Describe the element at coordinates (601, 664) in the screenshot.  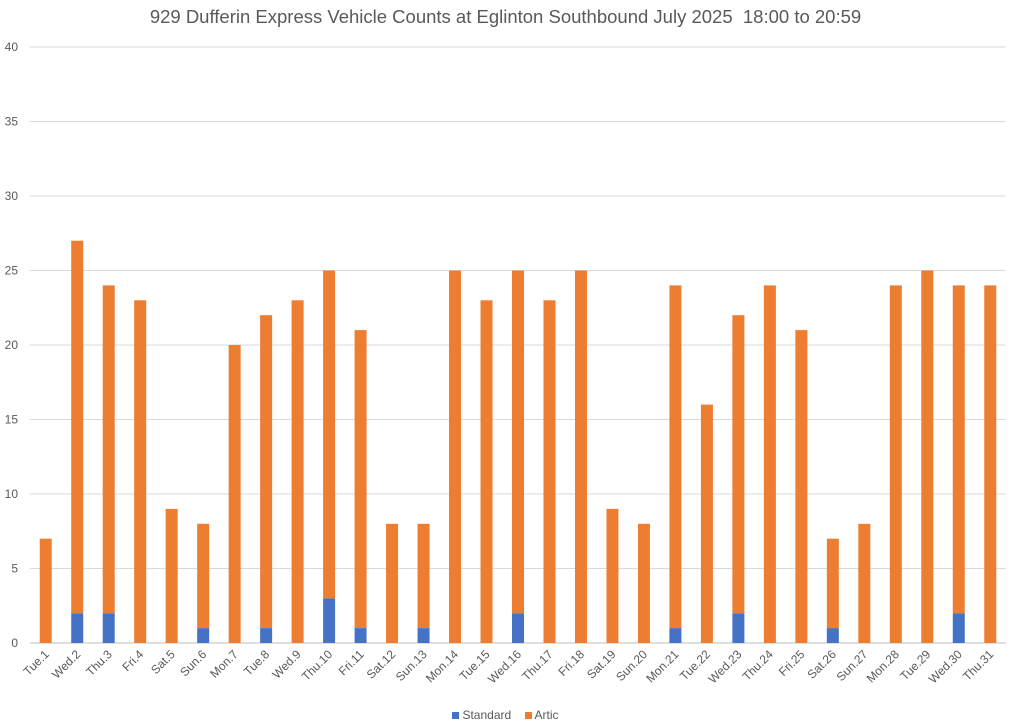
I see `x-tick-label: Sat.19` at that location.